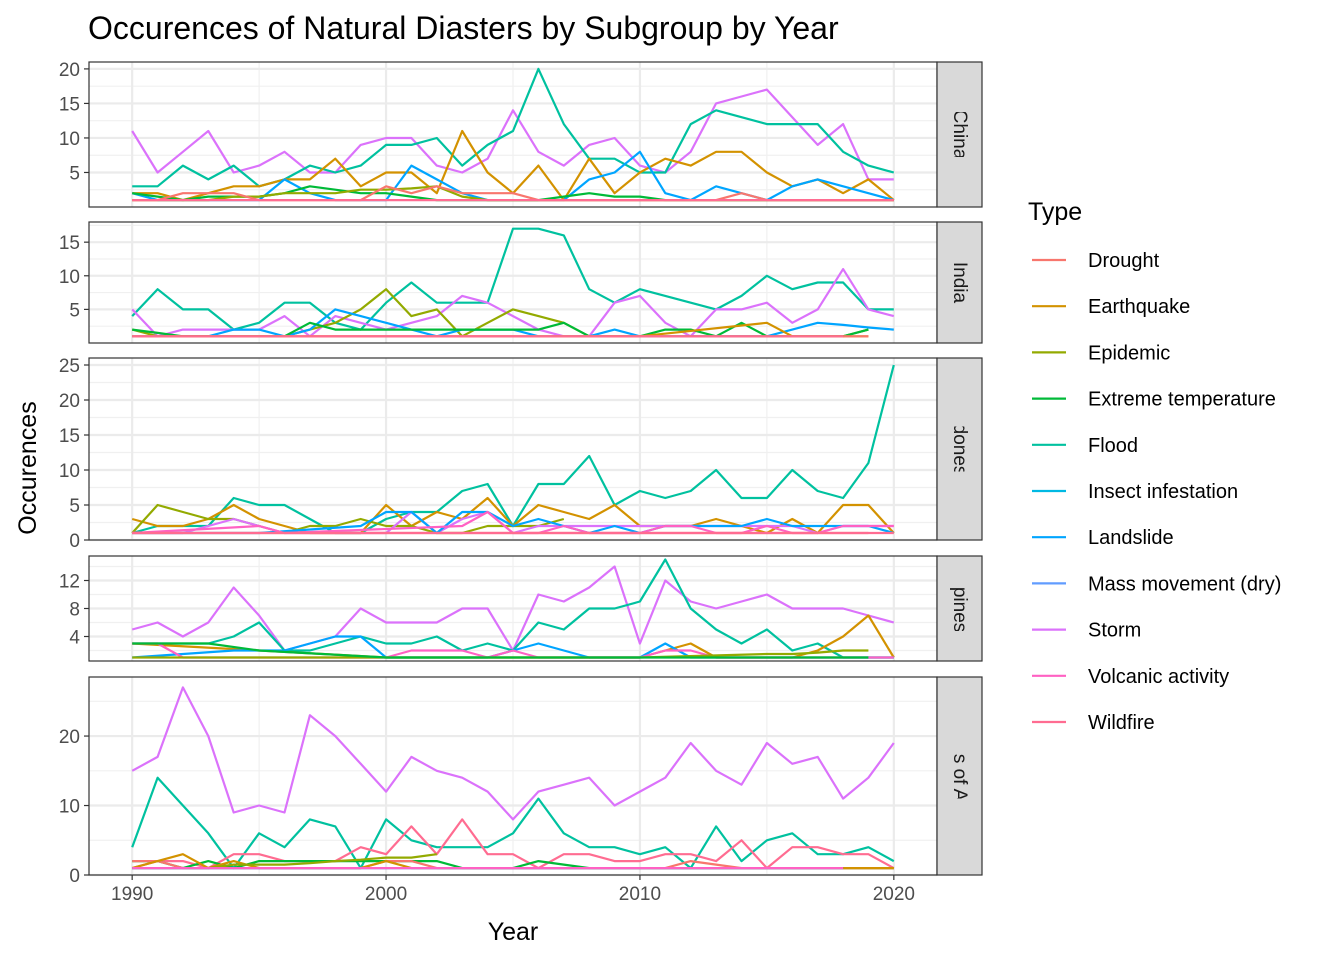 The height and width of the screenshot is (960, 1344). Describe the element at coordinates (69, 582) in the screenshot. I see `y-tick-label: 12` at that location.